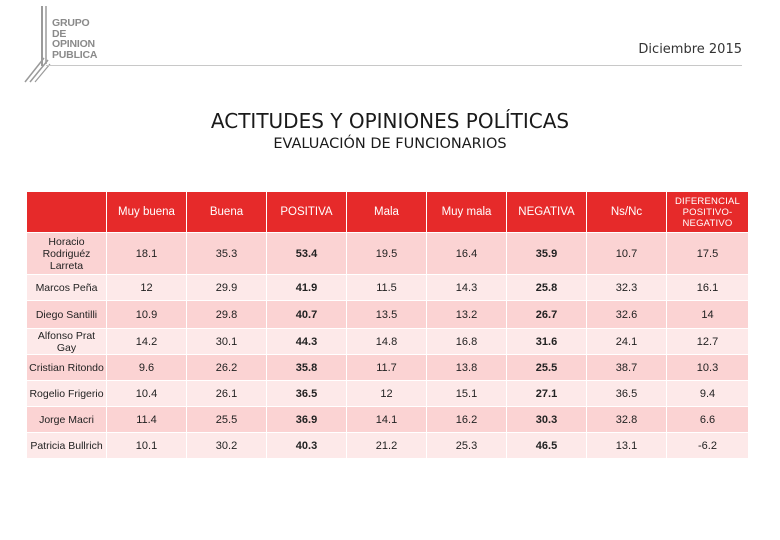 The width and height of the screenshot is (780, 540). Describe the element at coordinates (466, 445) in the screenshot. I see `table-cell: 25.3` at that location.